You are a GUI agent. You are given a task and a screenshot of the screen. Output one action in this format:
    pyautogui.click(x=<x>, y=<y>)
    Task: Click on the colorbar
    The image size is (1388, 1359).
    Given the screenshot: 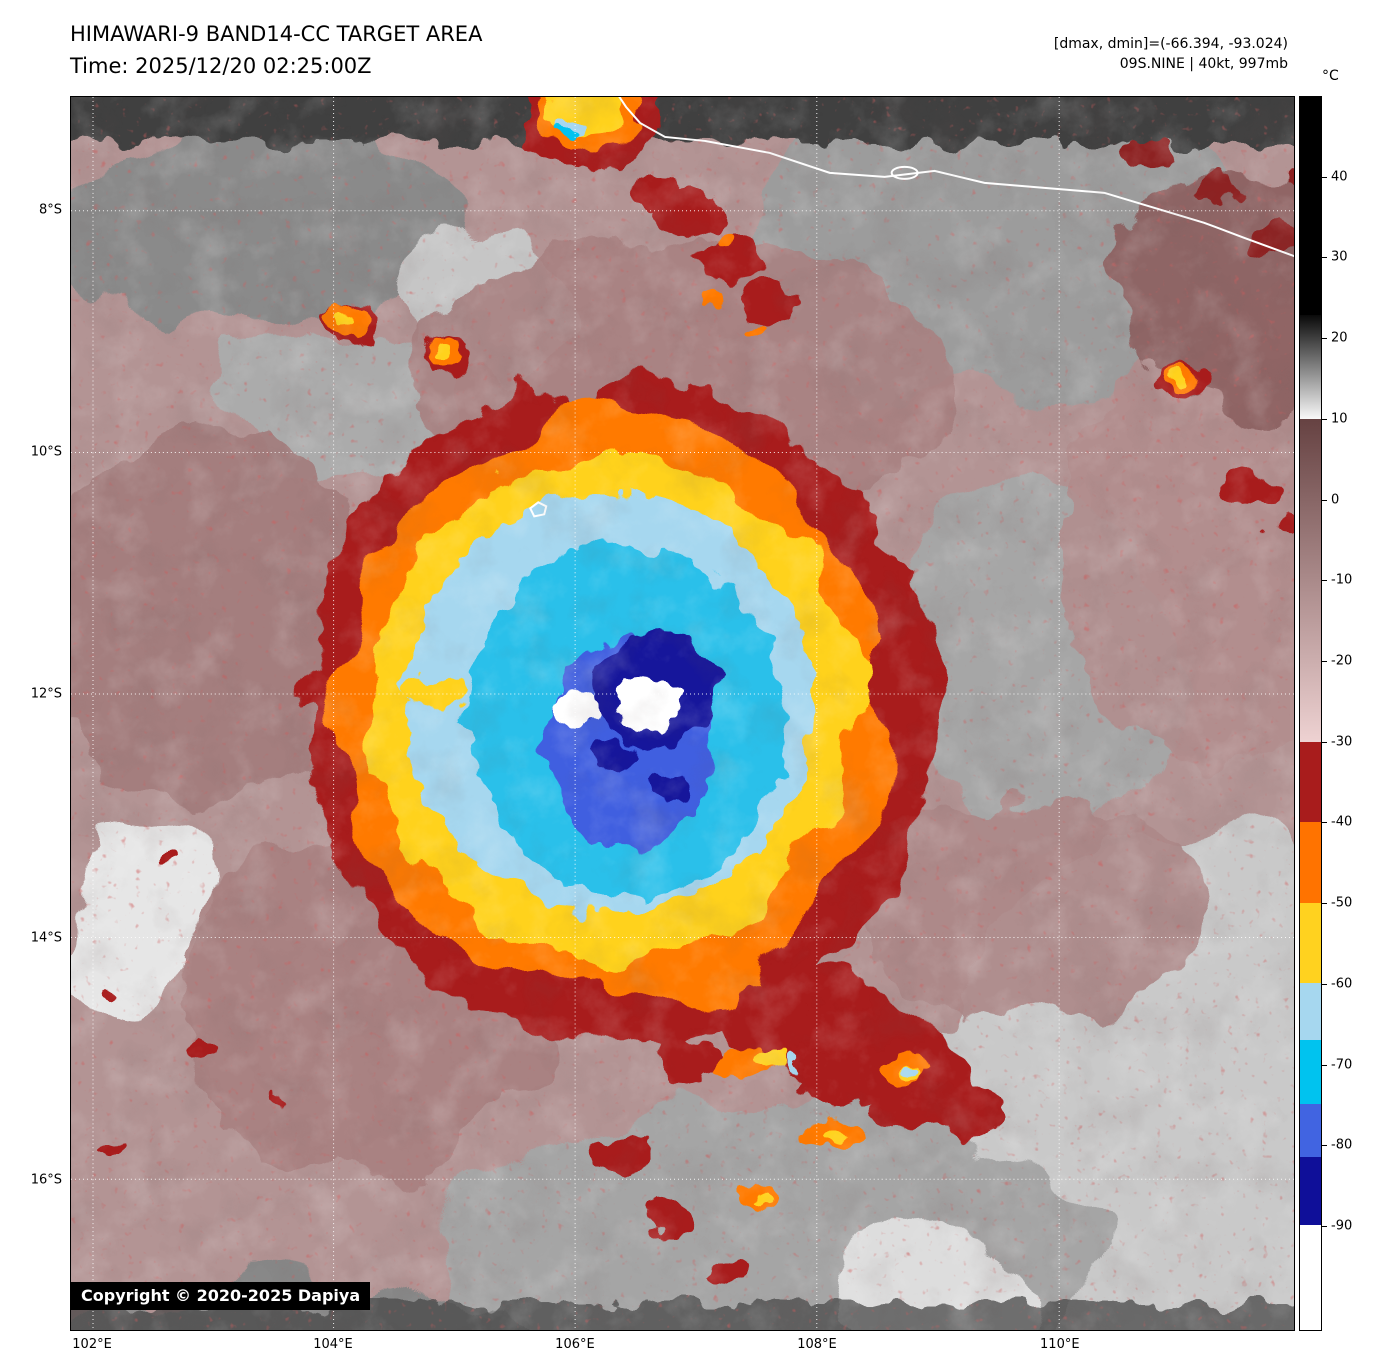 What is the action you would take?
    pyautogui.click(x=1310, y=713)
    